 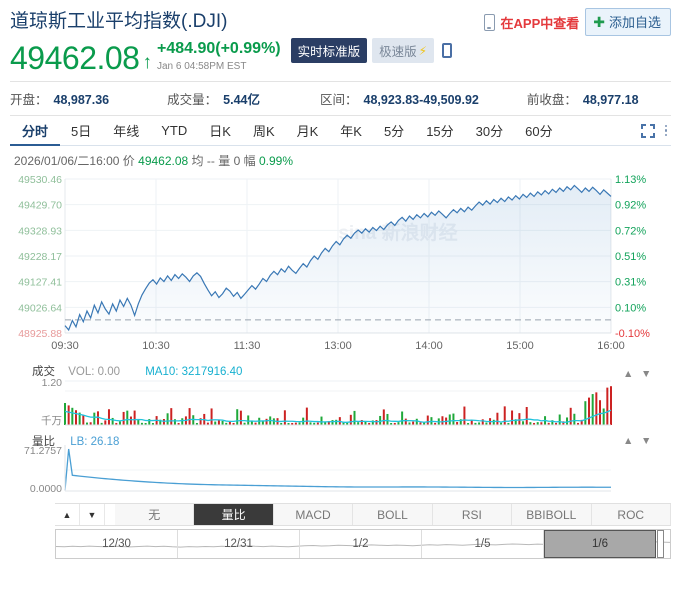 I want to click on tab-monthk: 月K, so click(x=307, y=131).